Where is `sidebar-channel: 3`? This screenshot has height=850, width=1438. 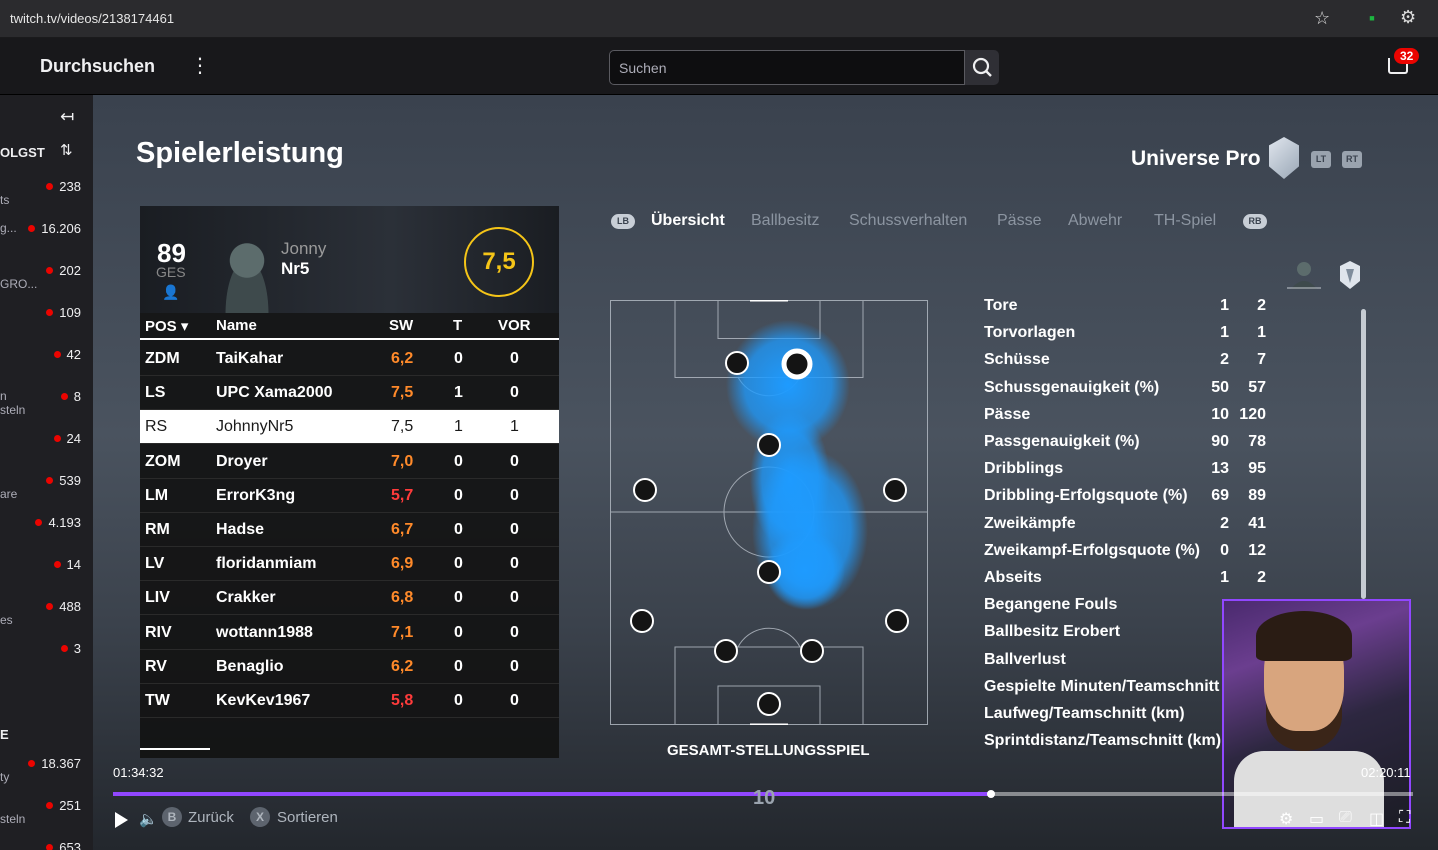
sidebar-channel: 3 is located at coordinates (46, 661).